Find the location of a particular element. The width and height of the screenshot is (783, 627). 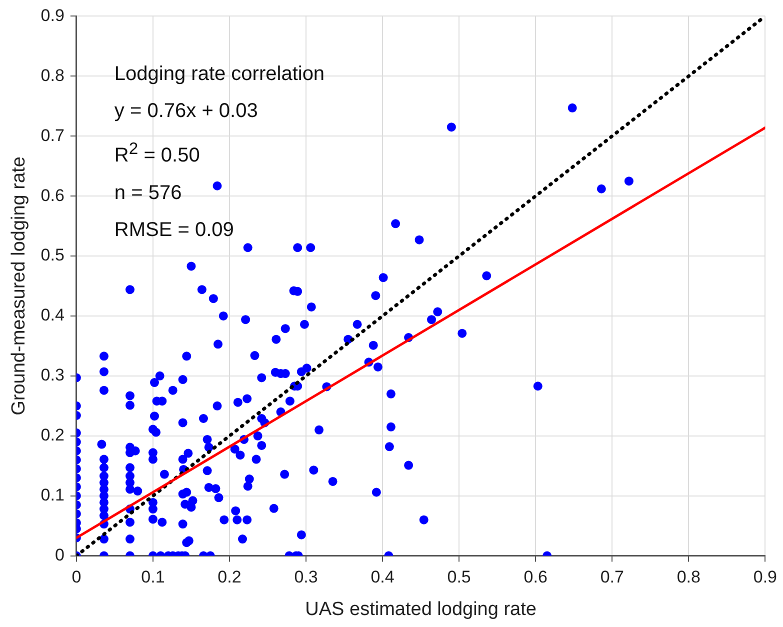

annotation: RMSE = 0.09 is located at coordinates (174, 230).